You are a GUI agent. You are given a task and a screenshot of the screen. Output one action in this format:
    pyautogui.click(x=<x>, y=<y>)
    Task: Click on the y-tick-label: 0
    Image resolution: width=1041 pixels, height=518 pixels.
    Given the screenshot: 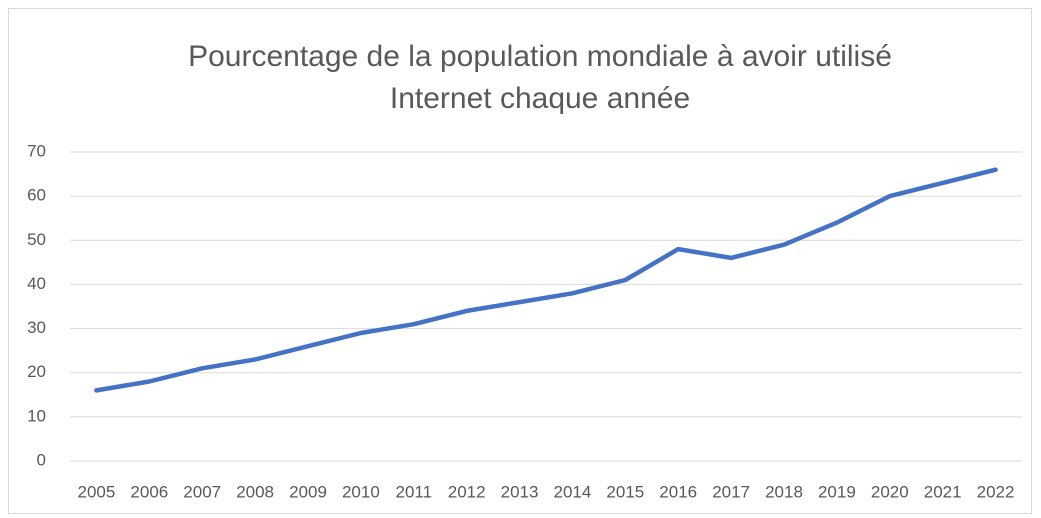 What is the action you would take?
    pyautogui.click(x=41, y=459)
    